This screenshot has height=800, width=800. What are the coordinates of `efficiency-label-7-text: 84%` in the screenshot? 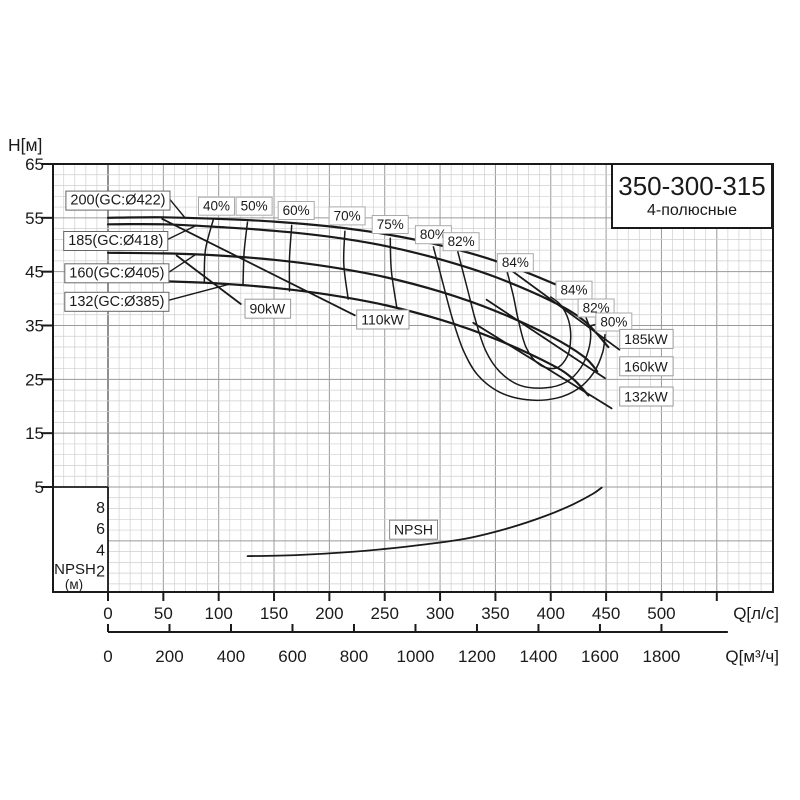 It's located at (515, 262).